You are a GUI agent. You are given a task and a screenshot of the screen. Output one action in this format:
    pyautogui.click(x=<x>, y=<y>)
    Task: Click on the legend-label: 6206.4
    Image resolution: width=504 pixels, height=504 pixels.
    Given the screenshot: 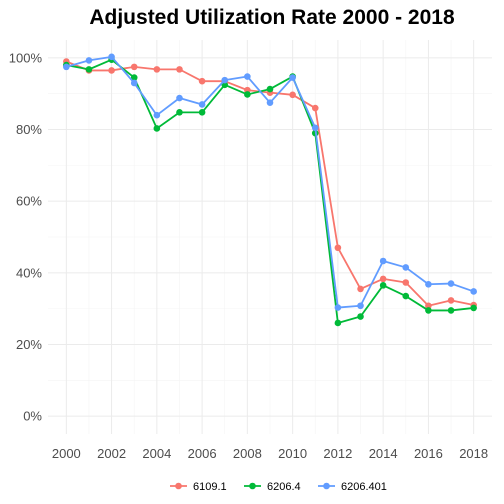 What is the action you would take?
    pyautogui.click(x=284, y=487)
    